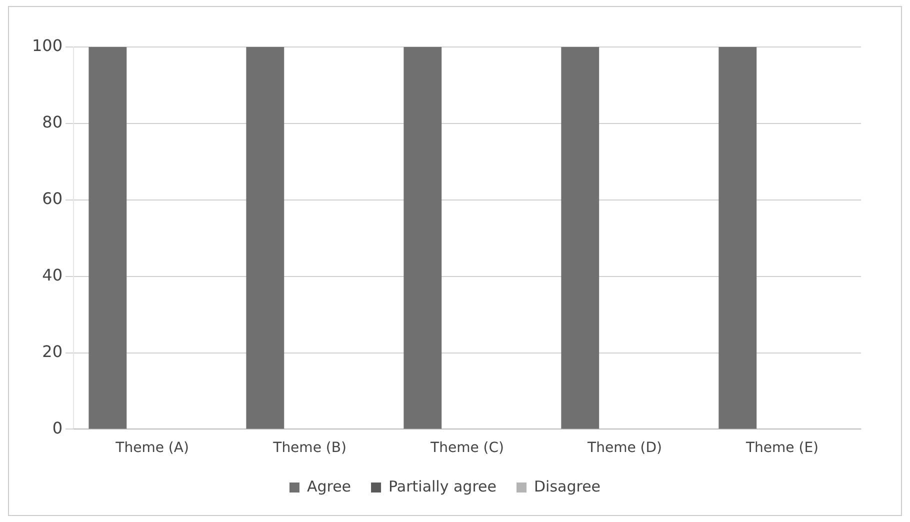 Image resolution: width=910 pixels, height=522 pixels. Describe the element at coordinates (467, 448) in the screenshot. I see `x-tick-label: Theme (C)` at that location.